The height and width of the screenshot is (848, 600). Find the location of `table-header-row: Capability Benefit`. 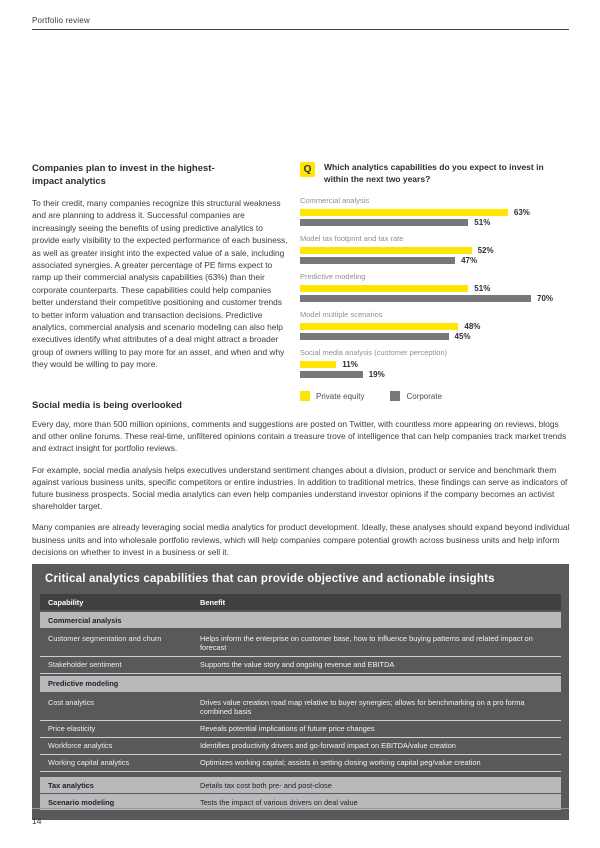

table-header-row: Capability Benefit is located at coordinates (300, 602).